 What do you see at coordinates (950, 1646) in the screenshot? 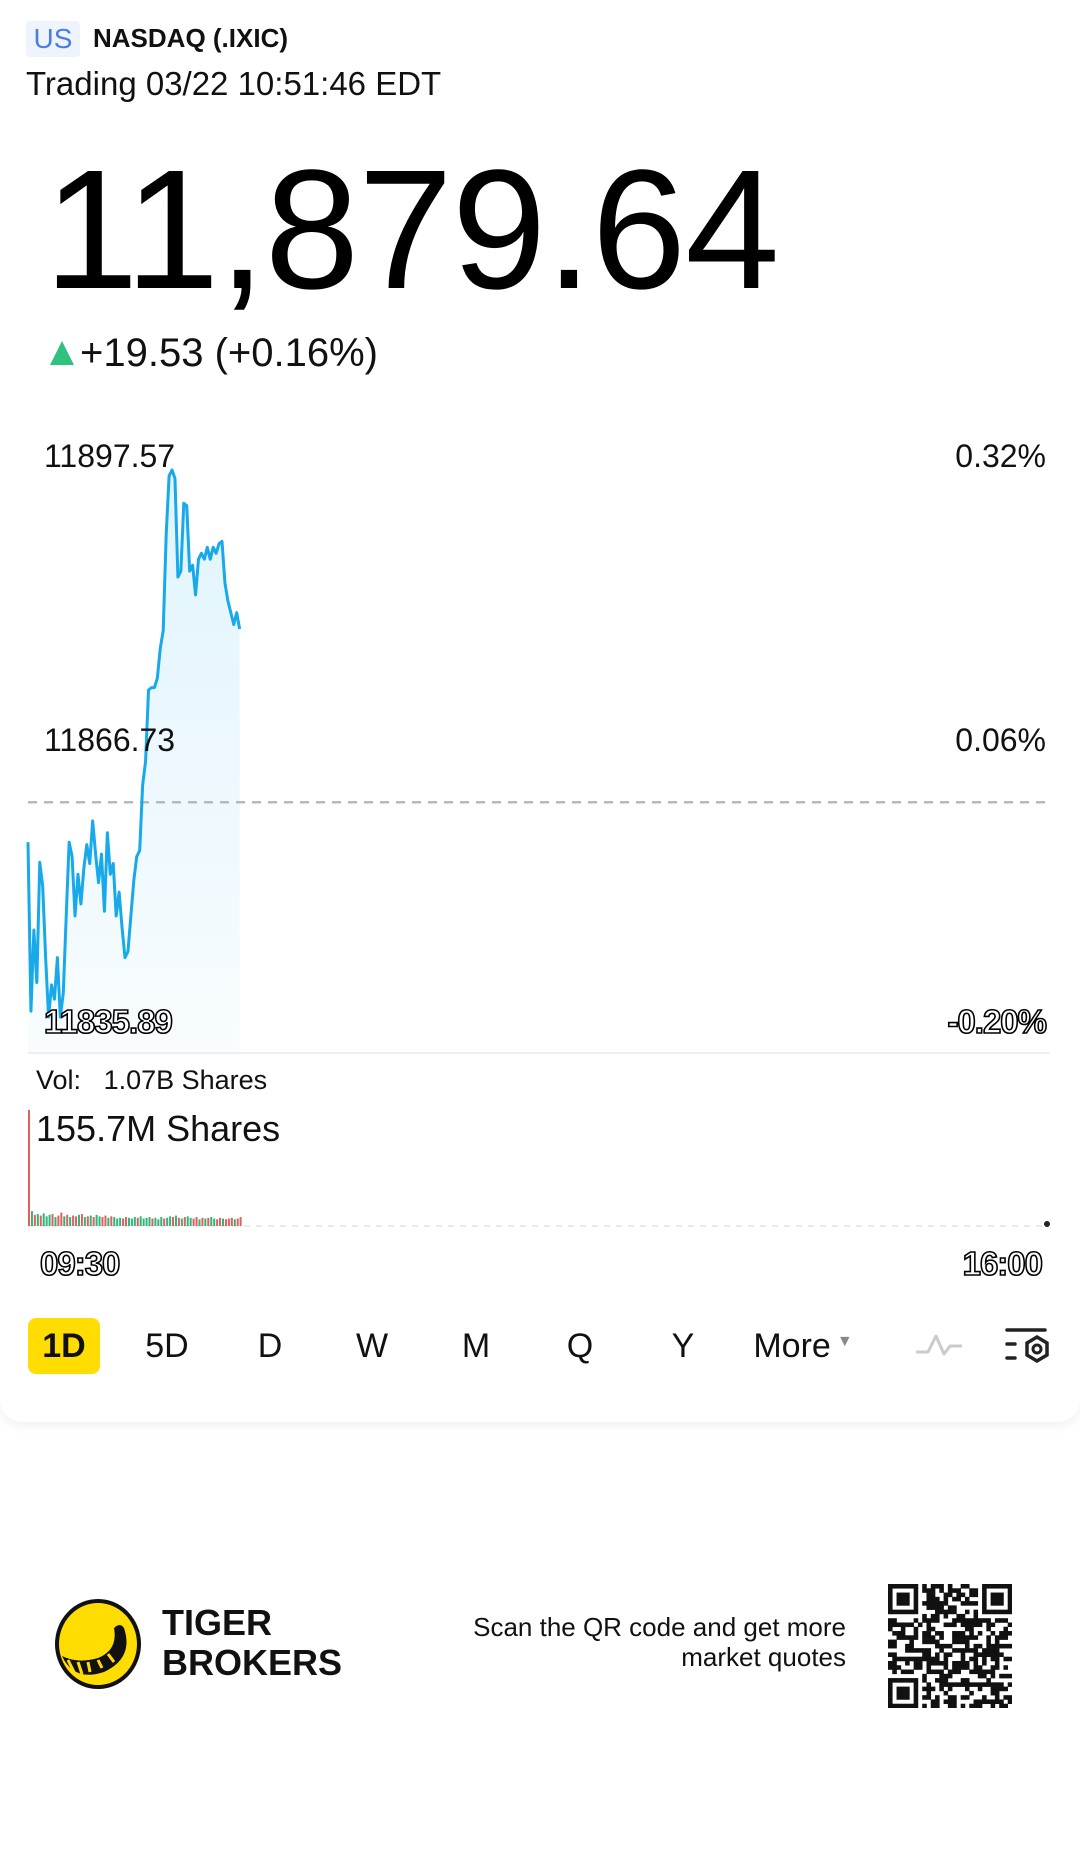
I see `qr-code` at bounding box center [950, 1646].